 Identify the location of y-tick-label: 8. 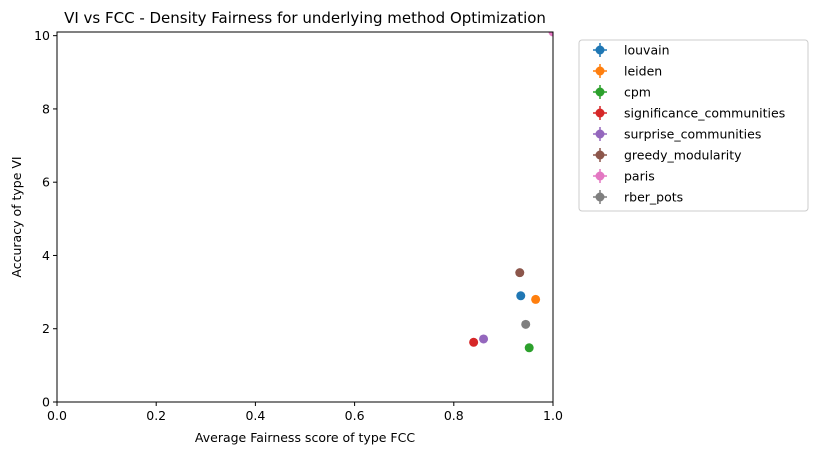
(46, 108).